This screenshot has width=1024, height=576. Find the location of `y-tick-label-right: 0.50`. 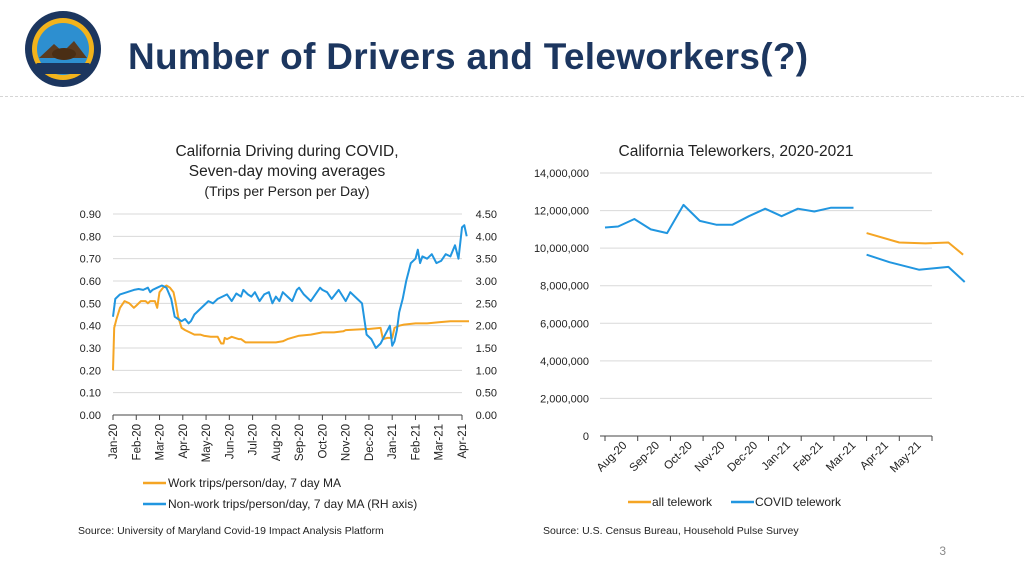

y-tick-label-right: 0.50 is located at coordinates (486, 394).